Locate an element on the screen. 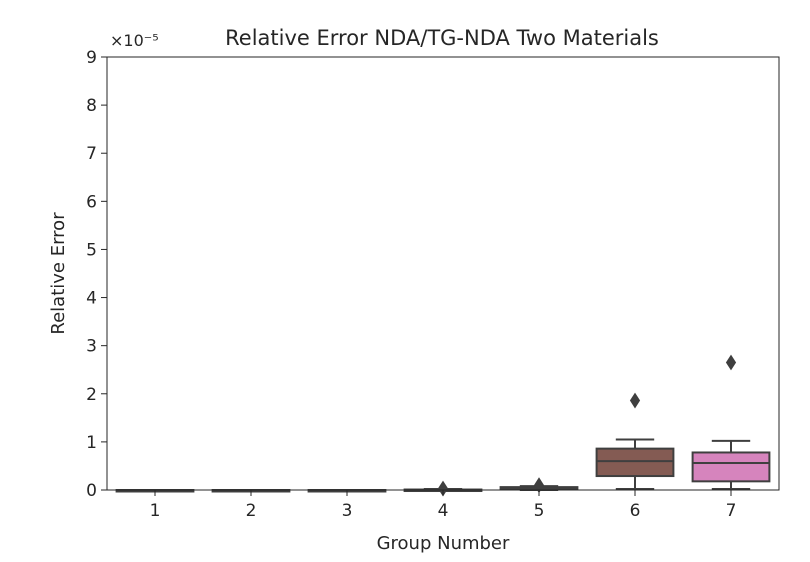 This screenshot has height=562, width=810. y-axis: 0 1 2 3 4 5 6 7 8 9 is located at coordinates (96, 274).